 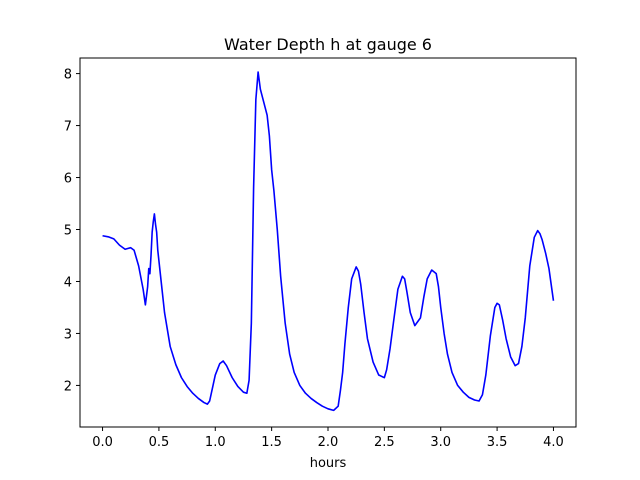 I want to click on y-axis-ticks: 2 3 4 5 6 7 8, so click(x=72, y=231).